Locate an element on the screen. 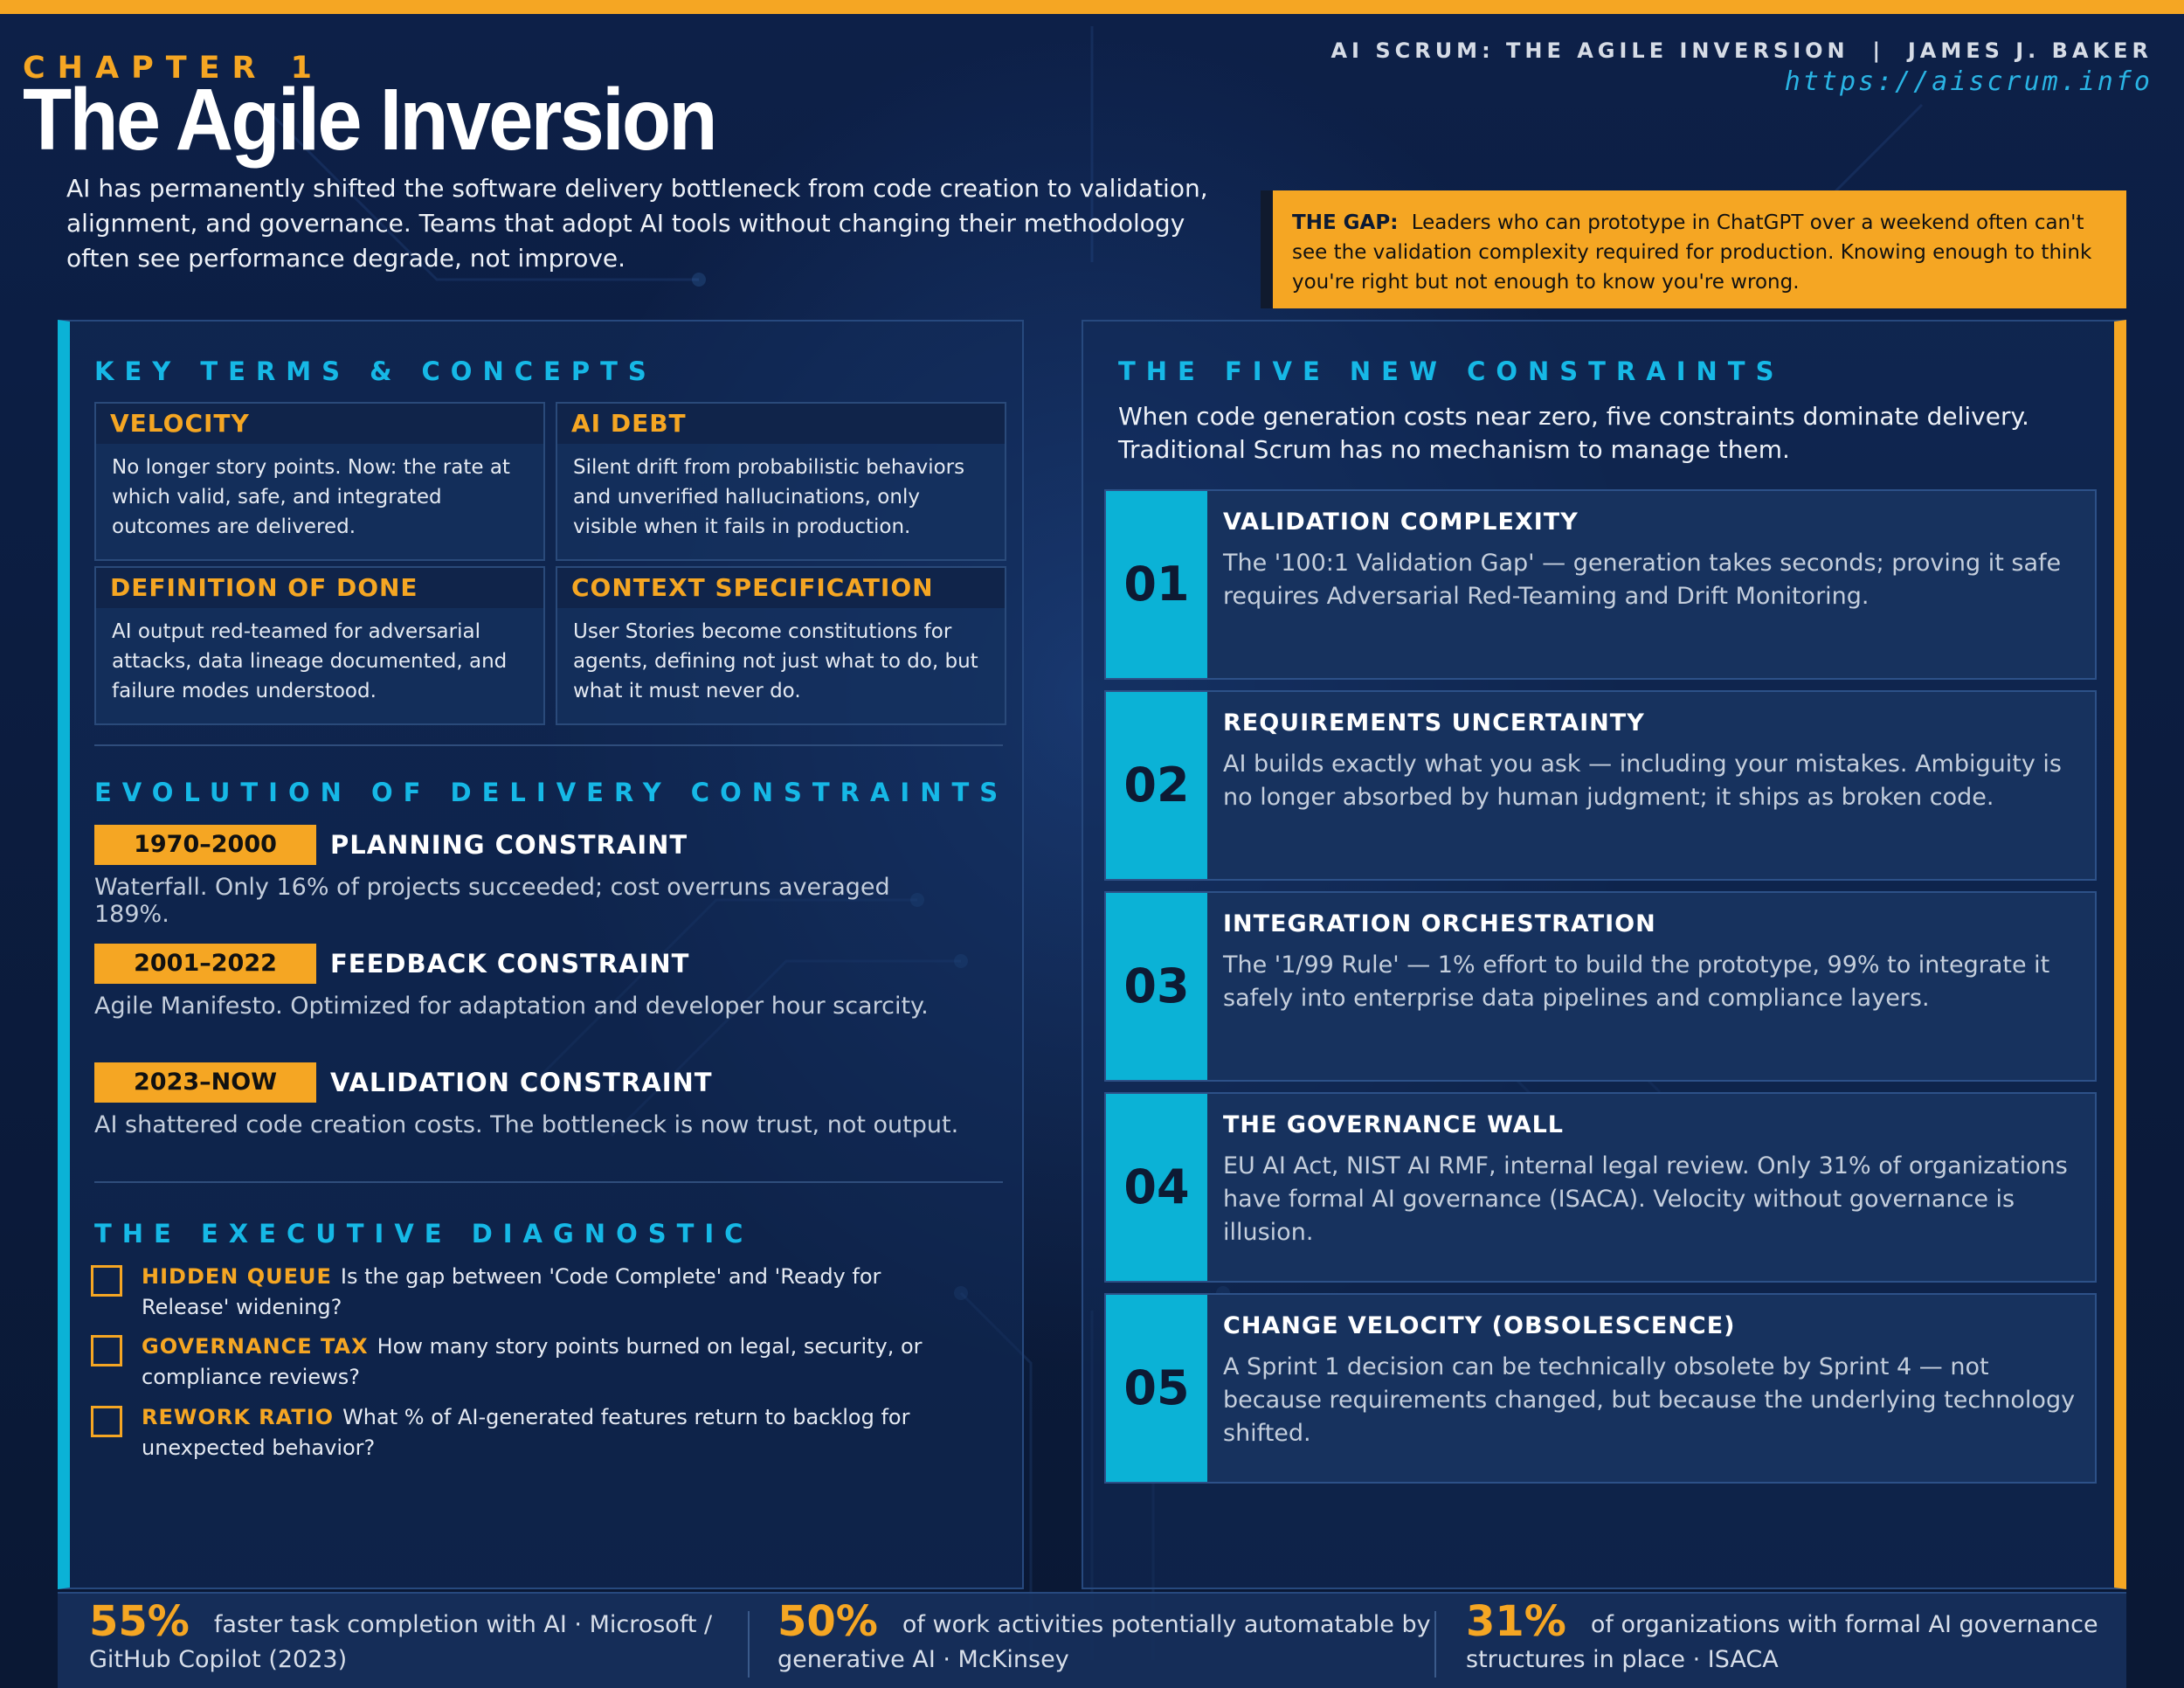  top-accent-bar is located at coordinates (1092, 7).